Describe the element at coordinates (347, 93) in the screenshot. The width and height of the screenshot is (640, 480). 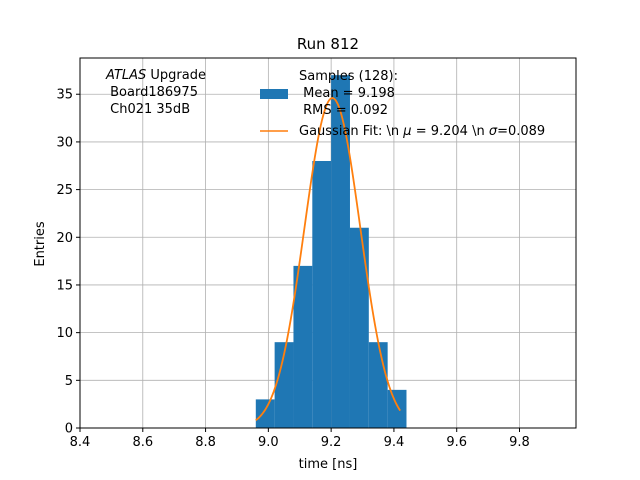
I see `legend-hist-line-2: Mean = 9.198` at that location.